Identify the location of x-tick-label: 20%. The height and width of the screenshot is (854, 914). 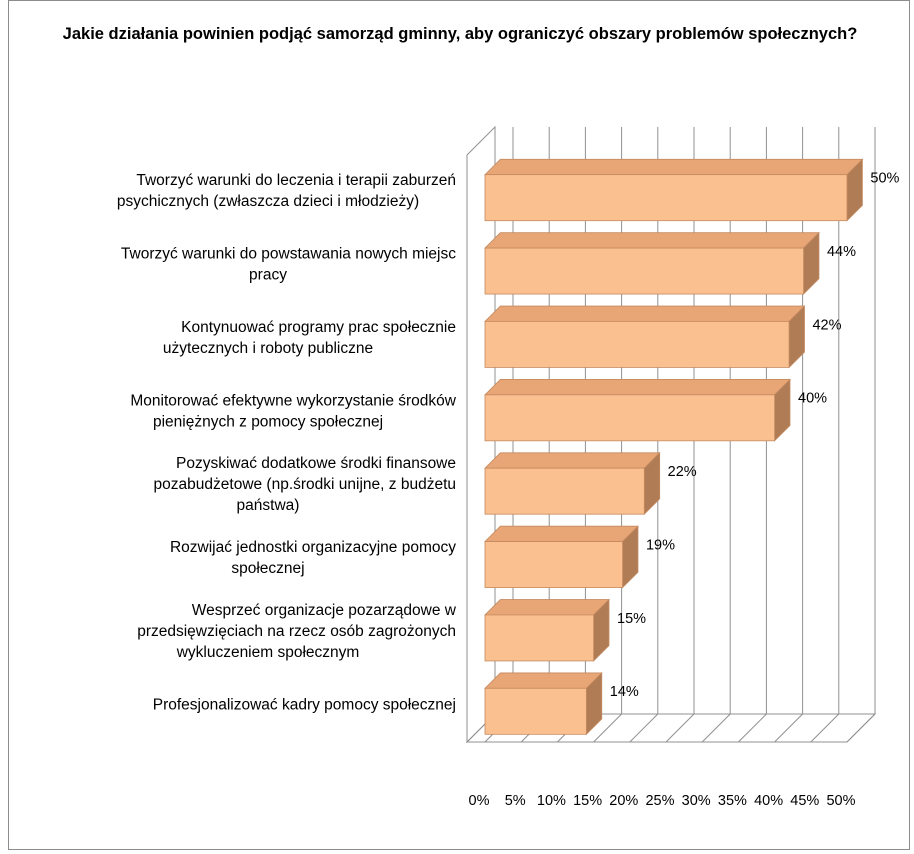
(623, 801).